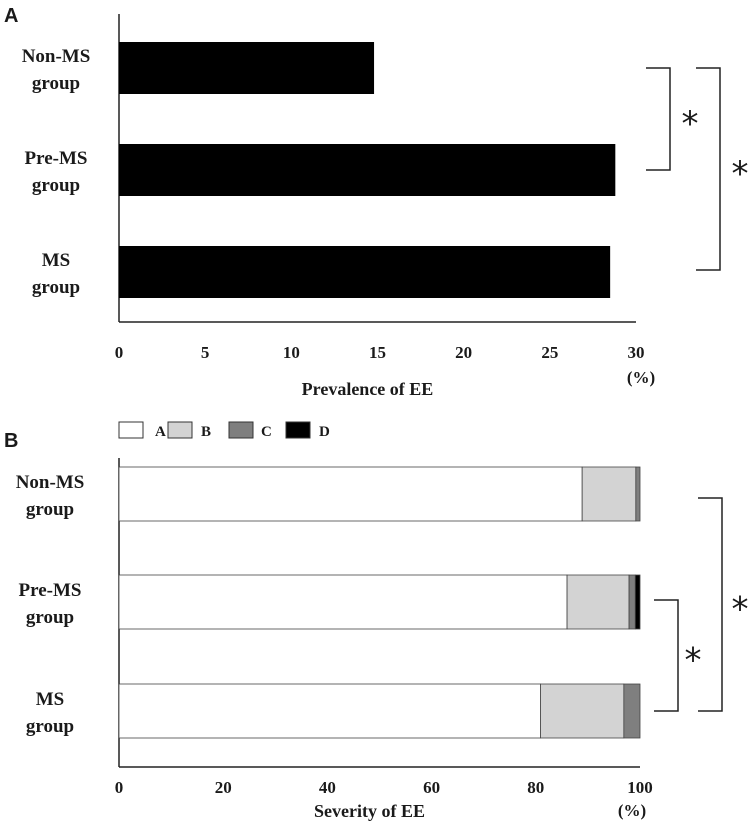  What do you see at coordinates (632, 602) in the screenshot?
I see `bar-segment-pre-ms-c` at bounding box center [632, 602].